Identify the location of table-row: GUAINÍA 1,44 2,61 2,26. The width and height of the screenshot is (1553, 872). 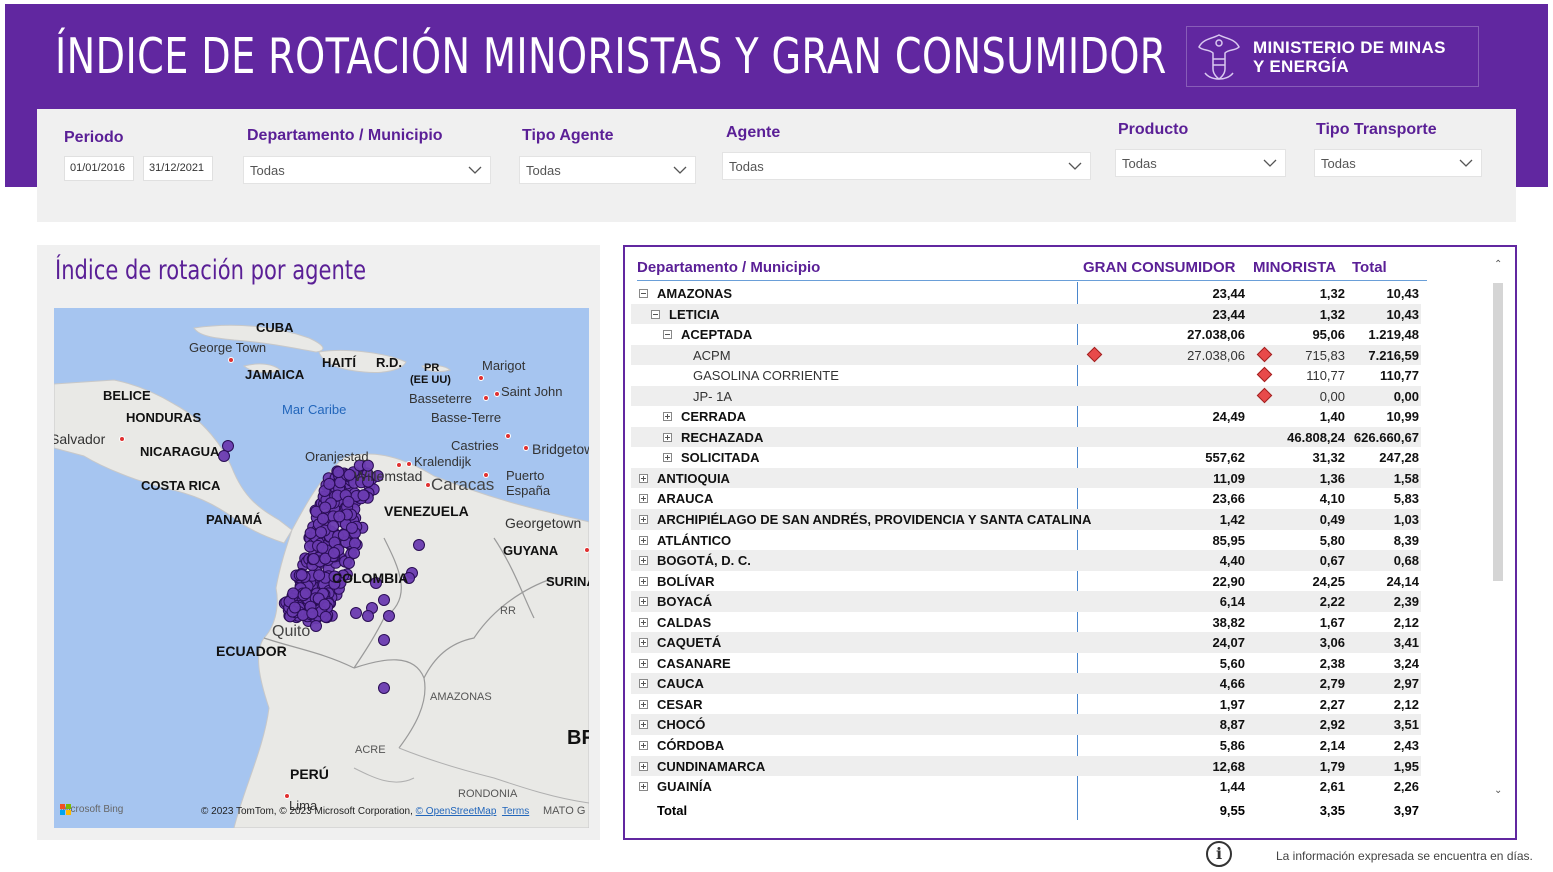
(1026, 786).